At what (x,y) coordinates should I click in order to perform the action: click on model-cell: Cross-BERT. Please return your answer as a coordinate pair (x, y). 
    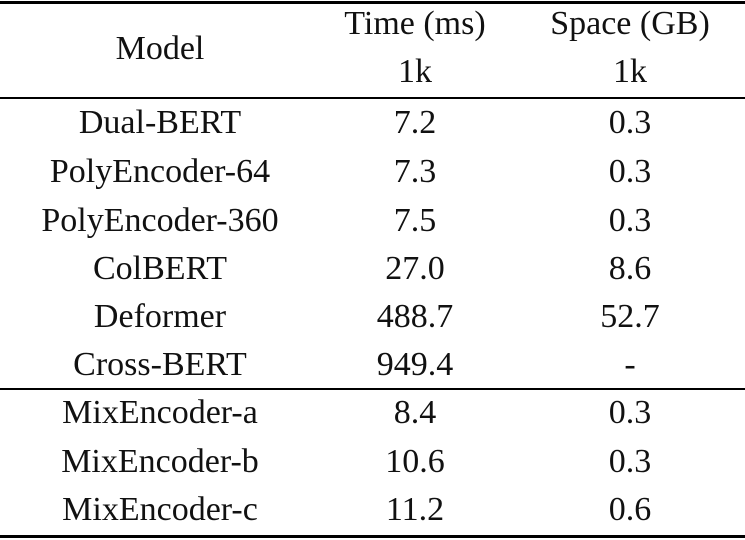
    Looking at the image, I should click on (160, 364).